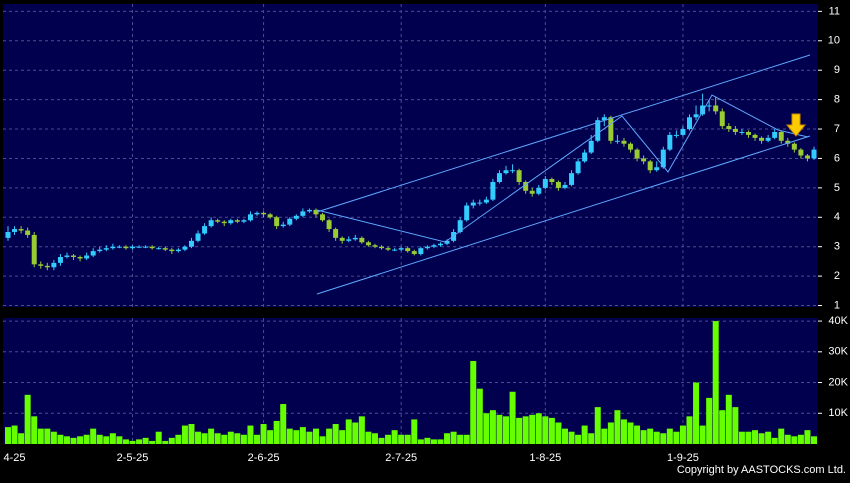  What do you see at coordinates (837, 158) in the screenshot?
I see `y-tick-label: 6` at bounding box center [837, 158].